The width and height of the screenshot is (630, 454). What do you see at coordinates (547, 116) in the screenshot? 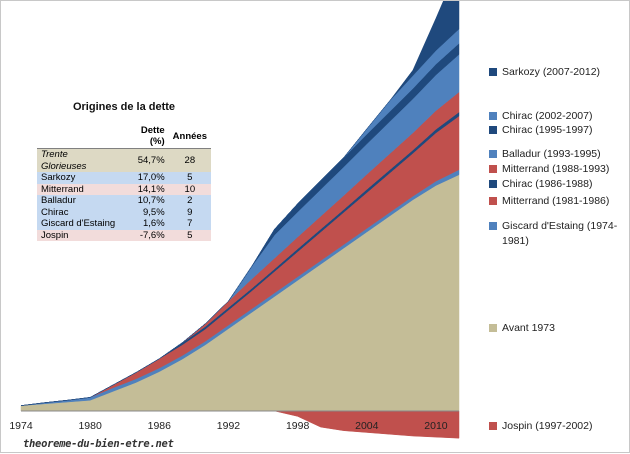
I see `legend-label: Chirac (2002-2007)` at bounding box center [547, 116].